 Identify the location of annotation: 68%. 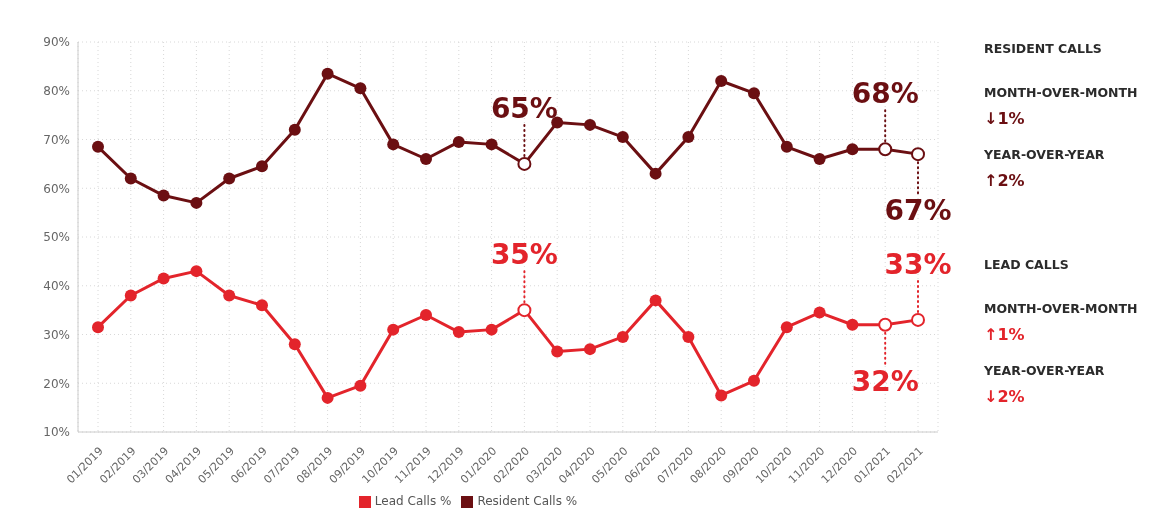
(885, 94).